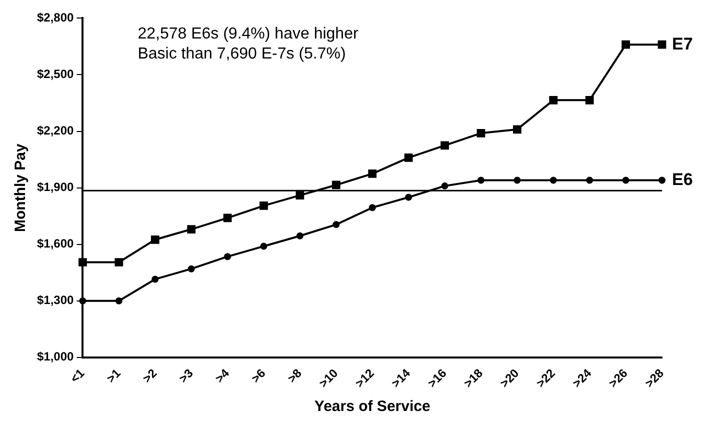 Image resolution: width=710 pixels, height=428 pixels. What do you see at coordinates (437, 378) in the screenshot?
I see `x-tick-label: >16` at bounding box center [437, 378].